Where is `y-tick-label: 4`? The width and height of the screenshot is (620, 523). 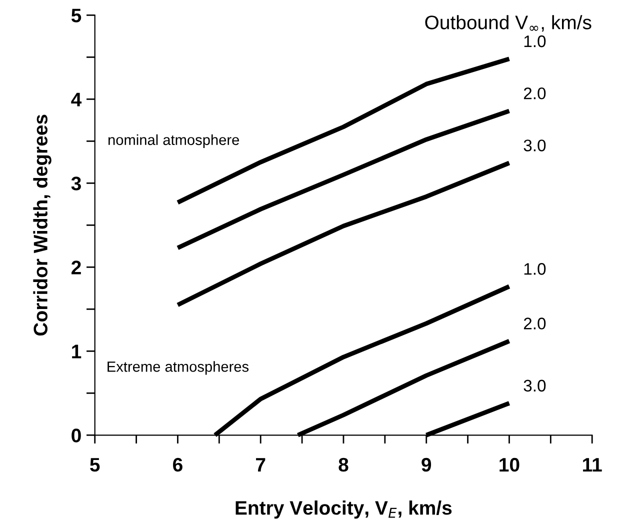
y-tick-label: 4 is located at coordinates (76, 99).